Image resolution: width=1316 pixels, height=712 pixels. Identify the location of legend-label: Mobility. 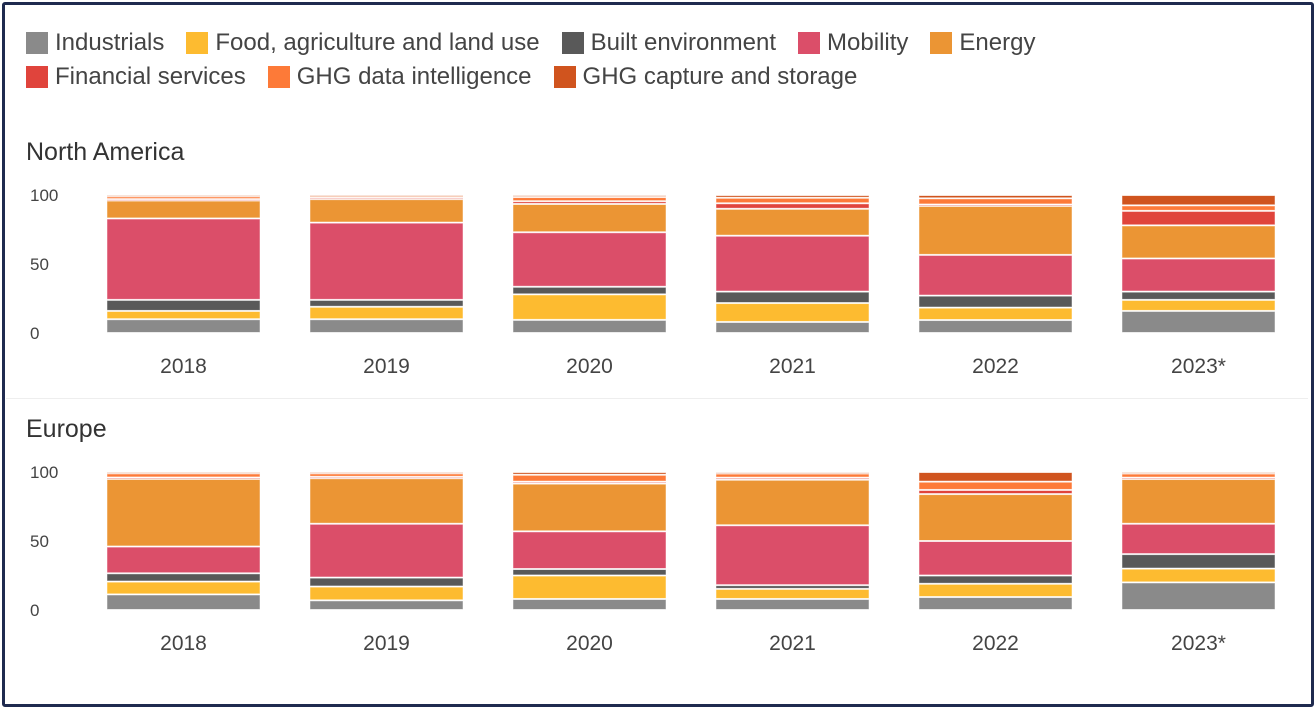
(868, 42).